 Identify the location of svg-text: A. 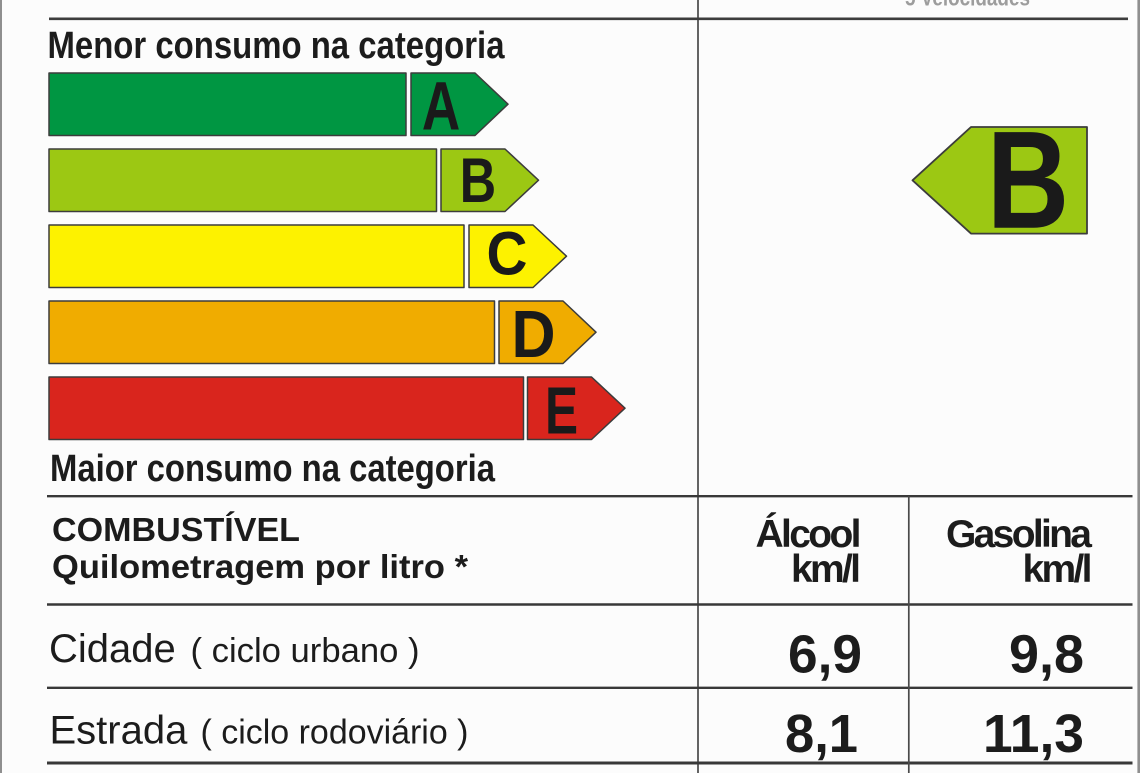
(441, 106).